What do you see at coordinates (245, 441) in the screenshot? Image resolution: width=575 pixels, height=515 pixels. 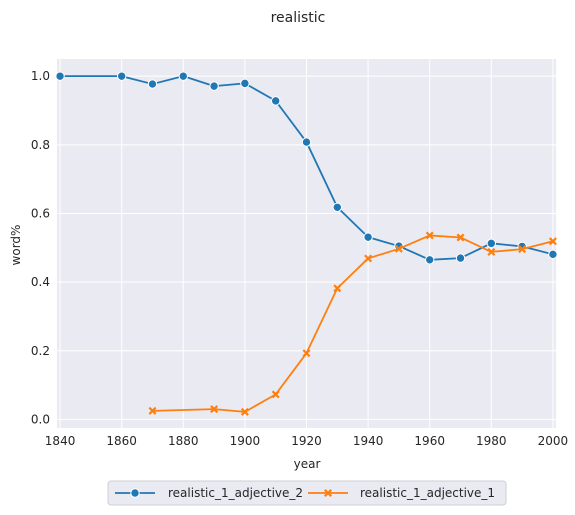 I see `x-tick-label: 1900` at bounding box center [245, 441].